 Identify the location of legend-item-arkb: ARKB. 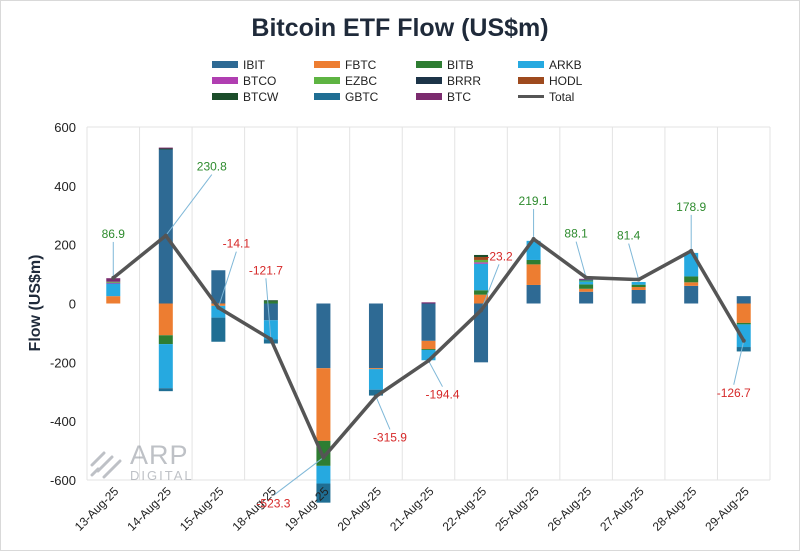
(573, 64).